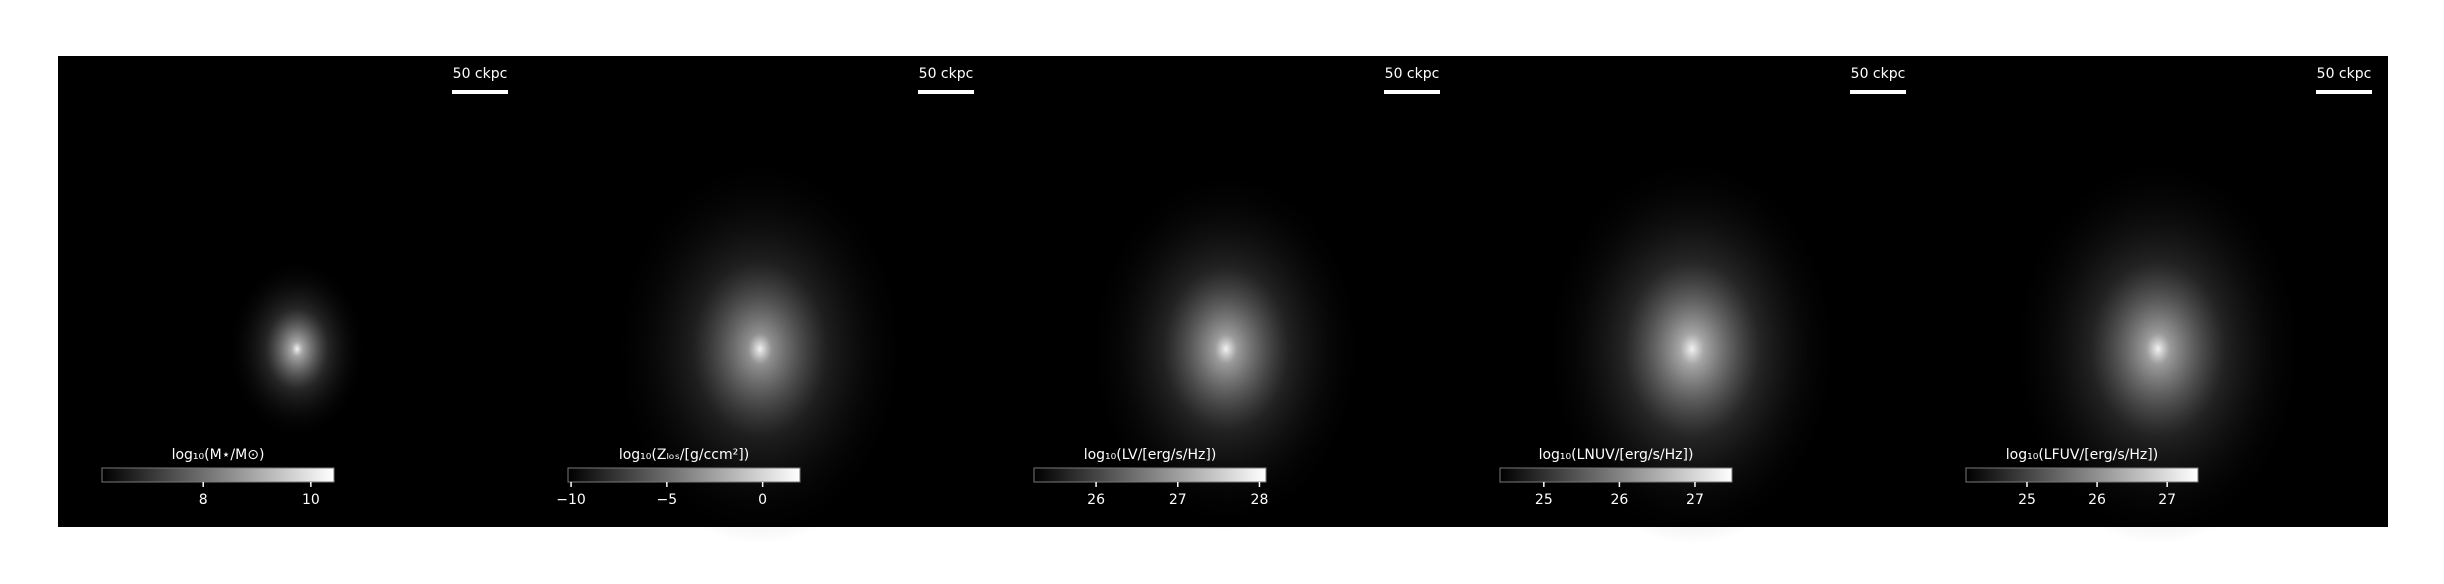 The height and width of the screenshot is (584, 2444). I want to click on colorbar-tick-label: 8, so click(203, 500).